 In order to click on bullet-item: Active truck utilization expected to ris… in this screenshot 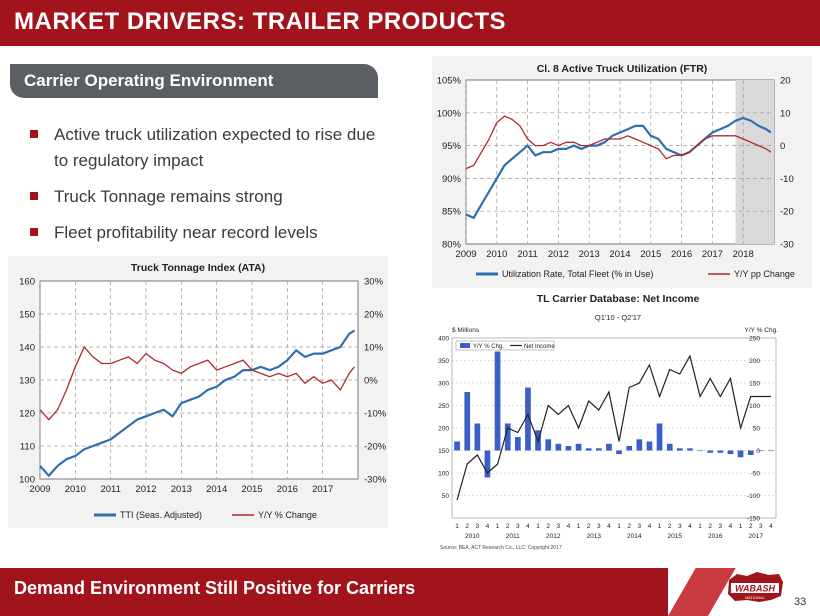, I will do `click(210, 148)`.